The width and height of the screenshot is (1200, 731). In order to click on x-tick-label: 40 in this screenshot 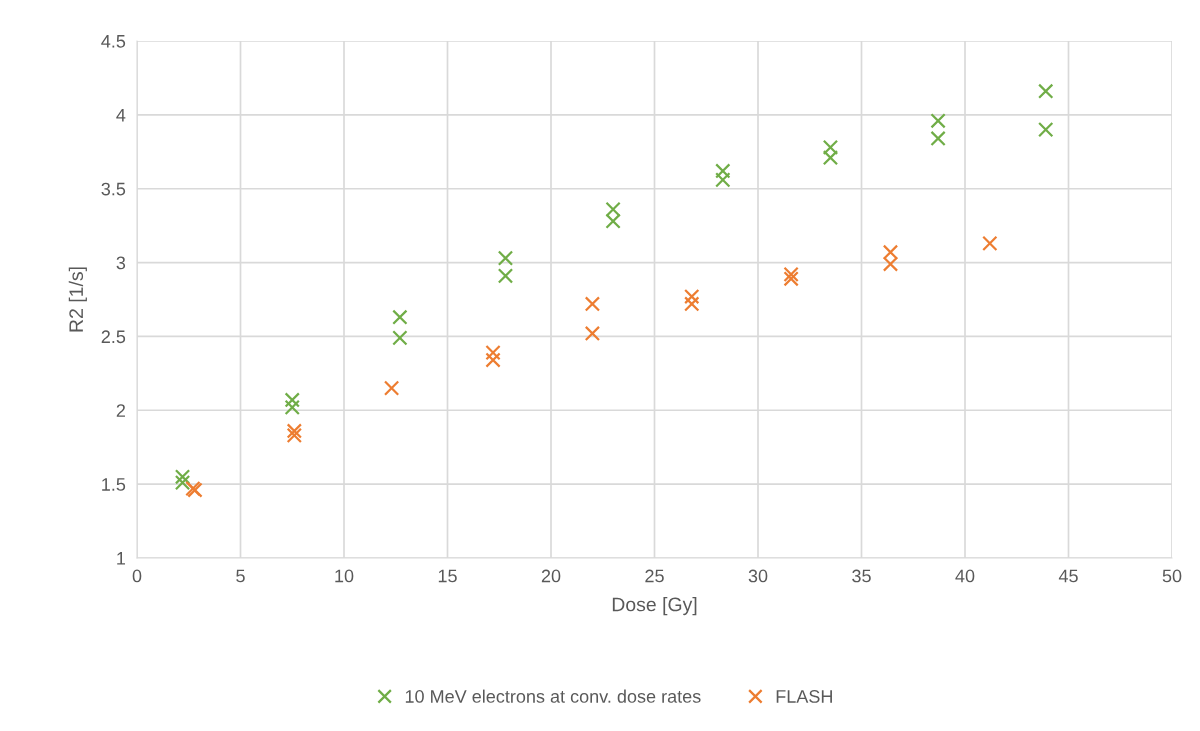, I will do `click(965, 576)`.